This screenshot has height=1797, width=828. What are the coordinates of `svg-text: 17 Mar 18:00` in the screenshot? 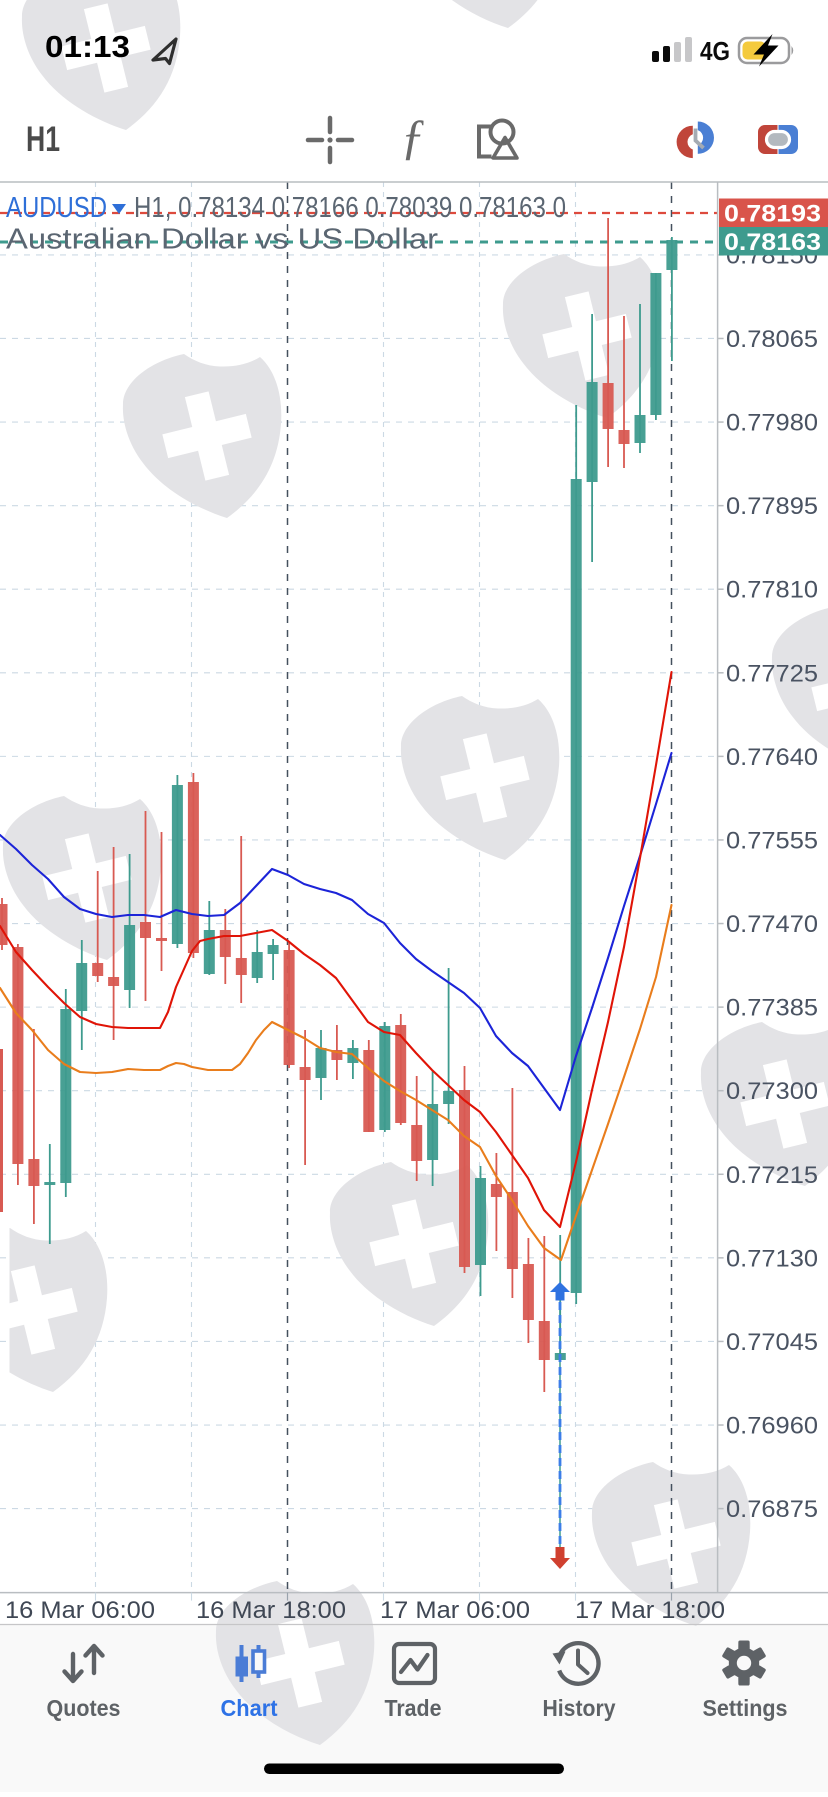 It's located at (650, 1610).